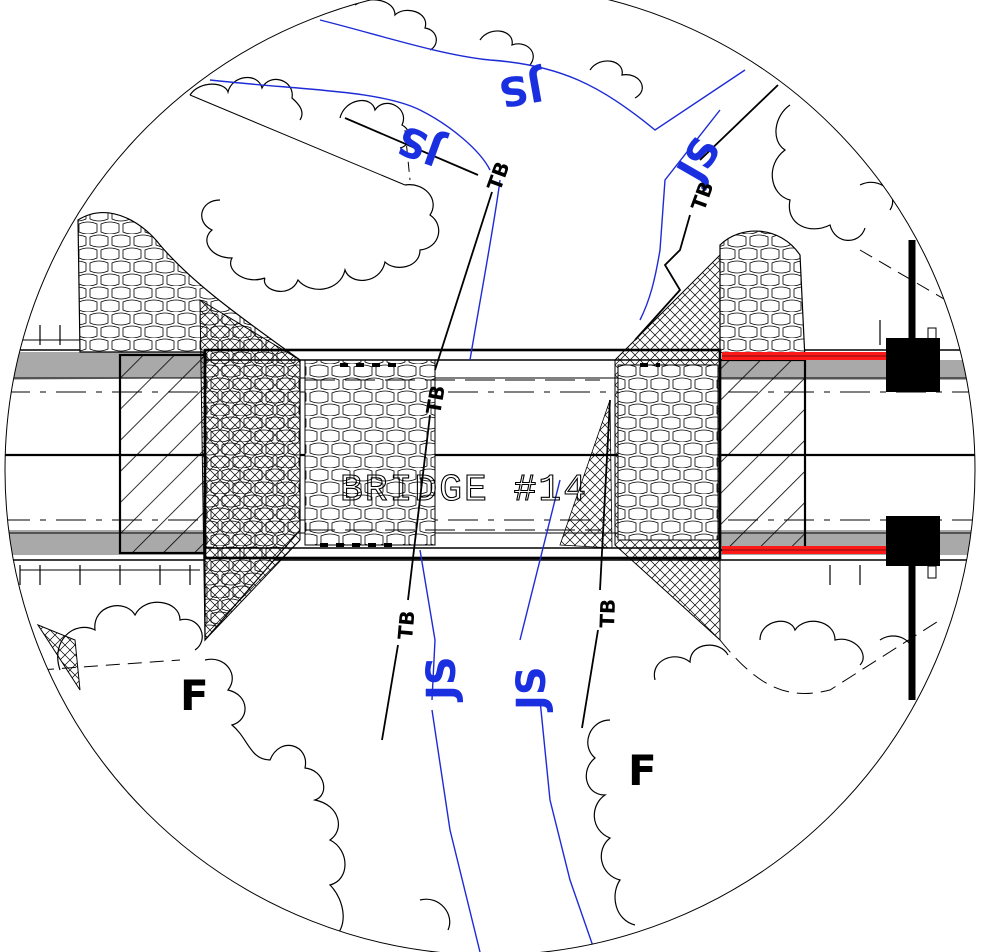  I want to click on rail-bottom-right, so click(831, 608).